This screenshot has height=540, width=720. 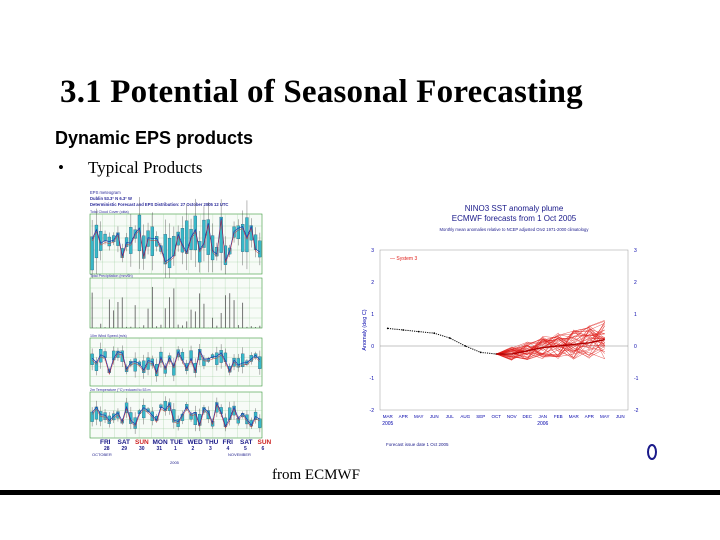 What do you see at coordinates (365, 329) in the screenshot?
I see `y-axis-label: Anomaly (deg C)` at bounding box center [365, 329].